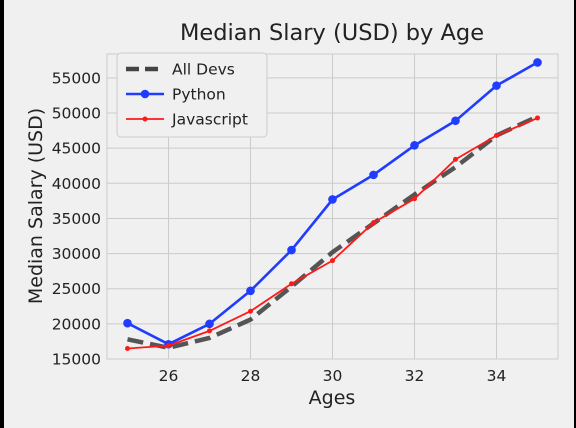  Describe the element at coordinates (332, 33) in the screenshot. I see `chart-title: Median Slary (USD) by Age` at that location.